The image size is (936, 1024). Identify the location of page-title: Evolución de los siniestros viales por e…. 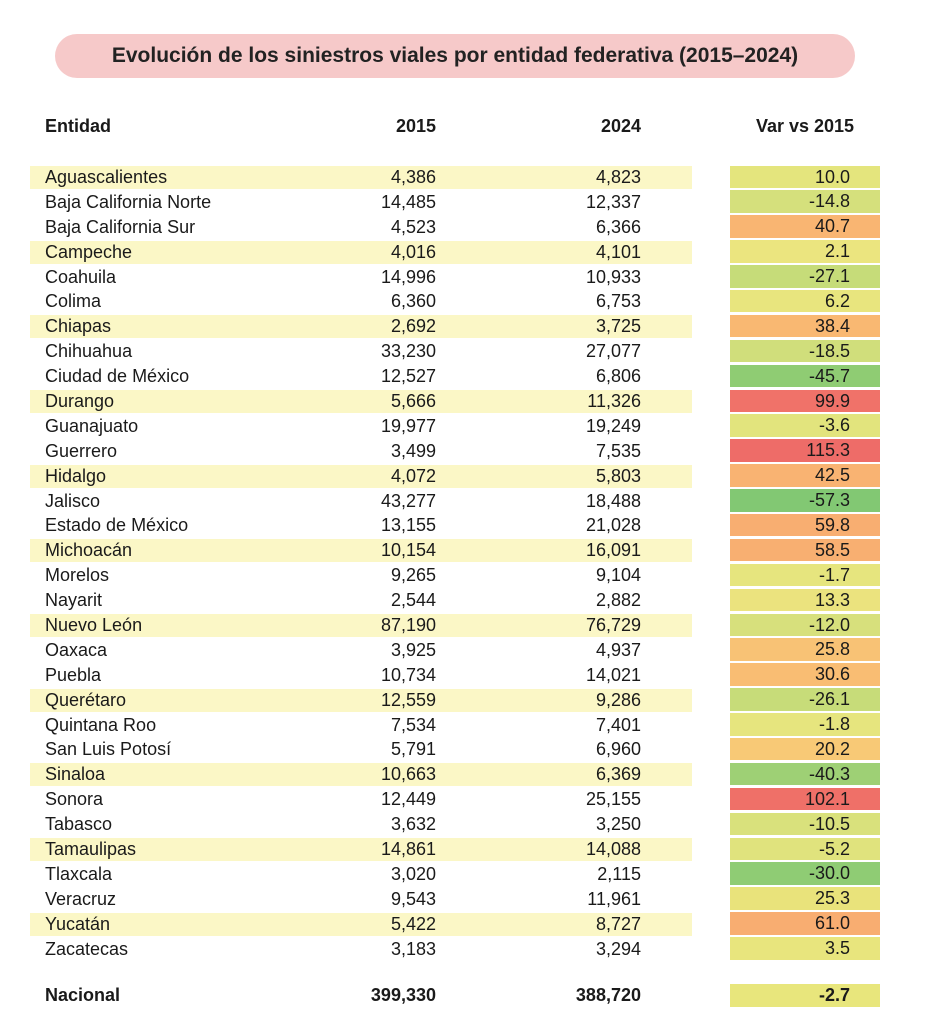
(455, 56).